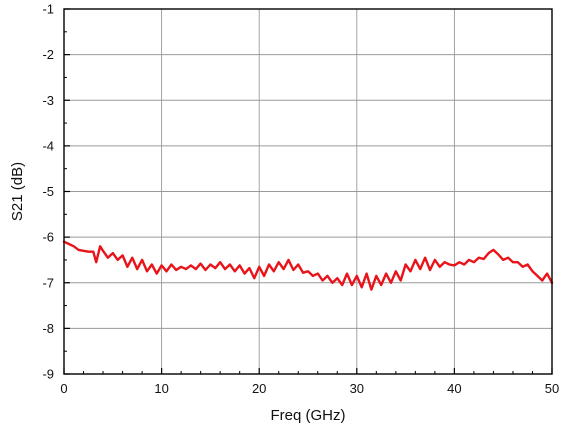 The height and width of the screenshot is (435, 566). What do you see at coordinates (48, 374) in the screenshot?
I see `y-tick-label: -9` at bounding box center [48, 374].